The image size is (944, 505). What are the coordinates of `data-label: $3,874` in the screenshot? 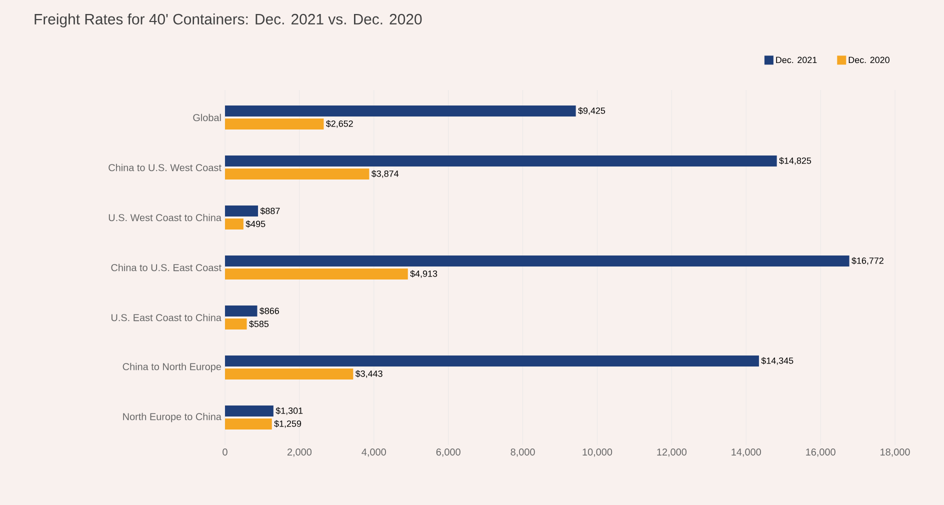 It's located at (385, 174).